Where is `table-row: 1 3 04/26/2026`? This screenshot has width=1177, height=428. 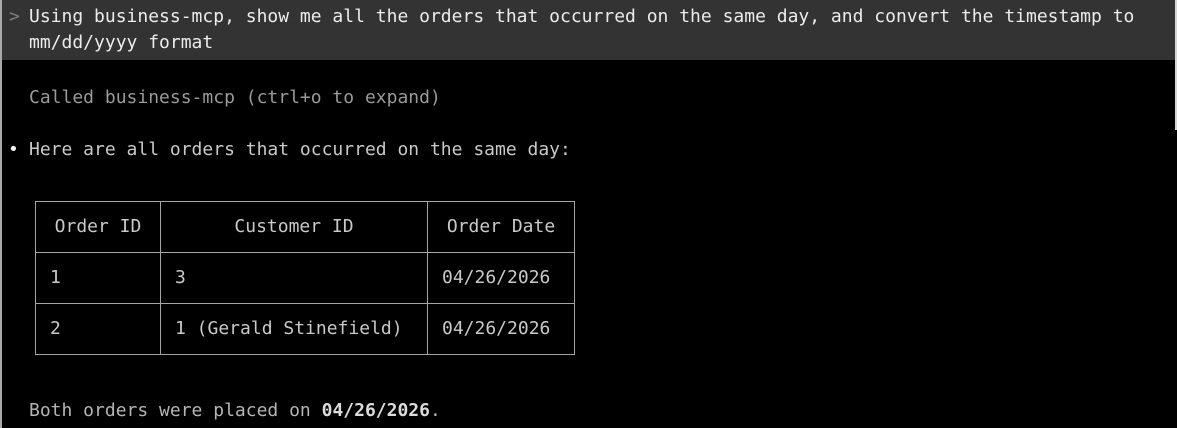
table-row: 1 3 04/26/2026 is located at coordinates (305, 278).